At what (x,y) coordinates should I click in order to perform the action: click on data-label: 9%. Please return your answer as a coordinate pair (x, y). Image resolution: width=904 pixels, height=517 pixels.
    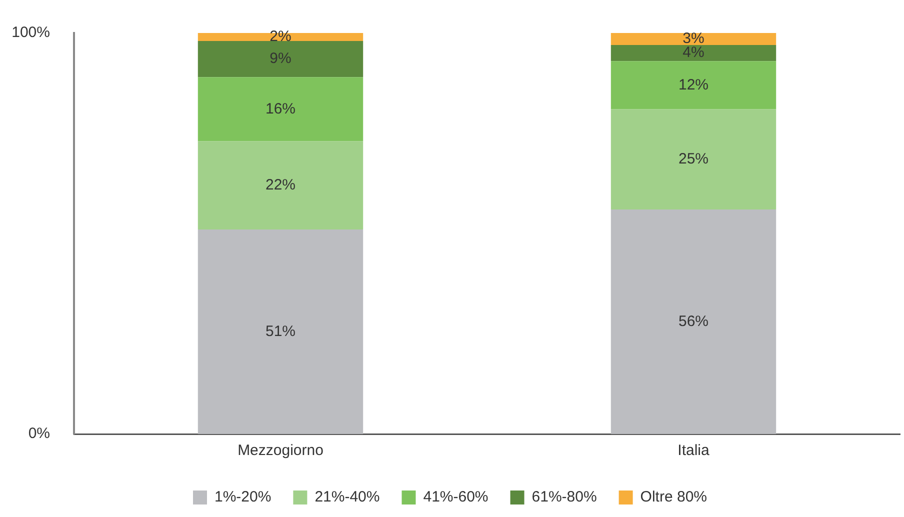
    Looking at the image, I should click on (281, 59).